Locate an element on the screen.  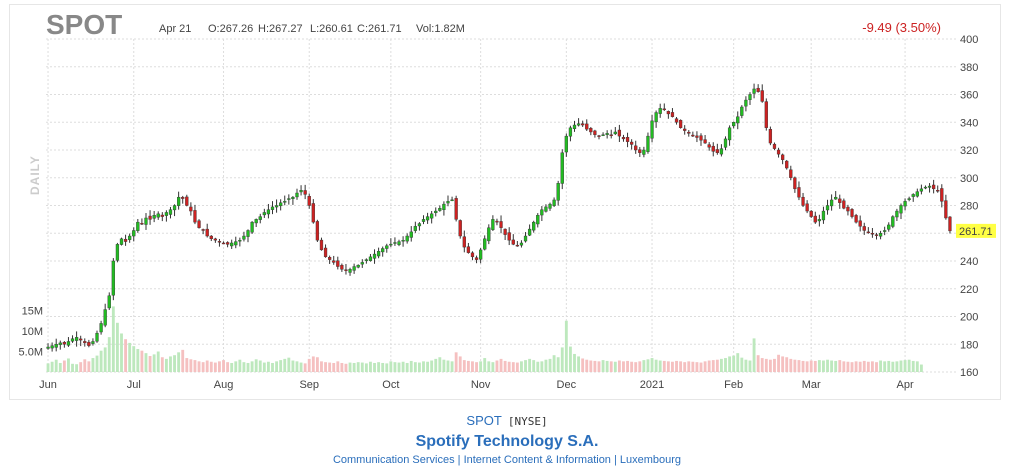
footer-symbol-link: SPOT is located at coordinates (484, 420).